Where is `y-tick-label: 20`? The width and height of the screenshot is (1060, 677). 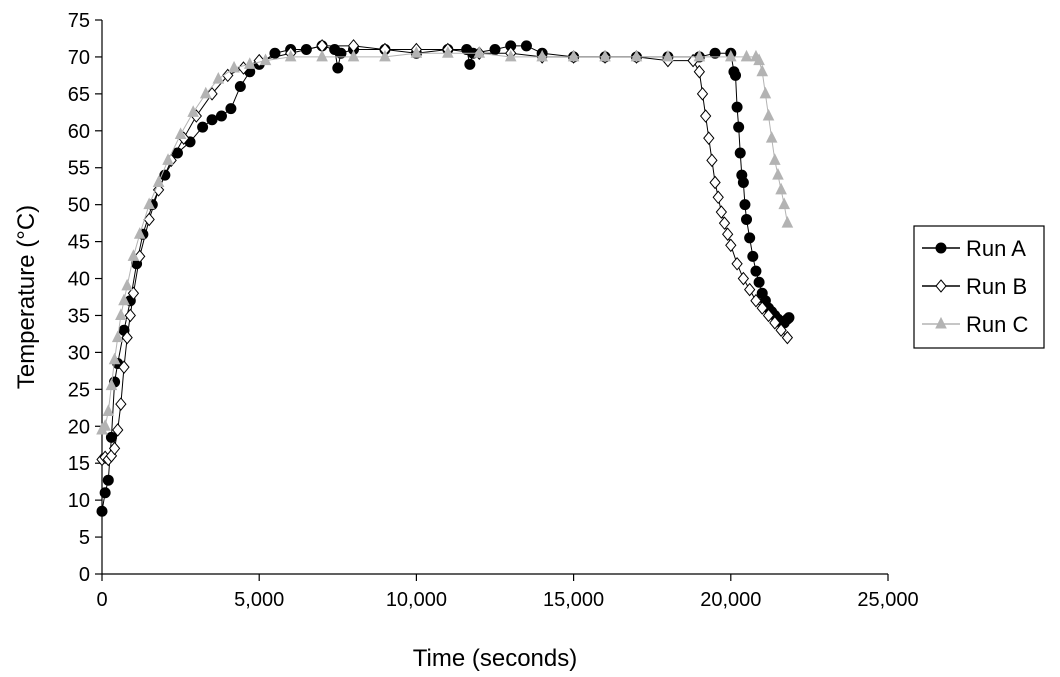
y-tick-label: 20 is located at coordinates (79, 427).